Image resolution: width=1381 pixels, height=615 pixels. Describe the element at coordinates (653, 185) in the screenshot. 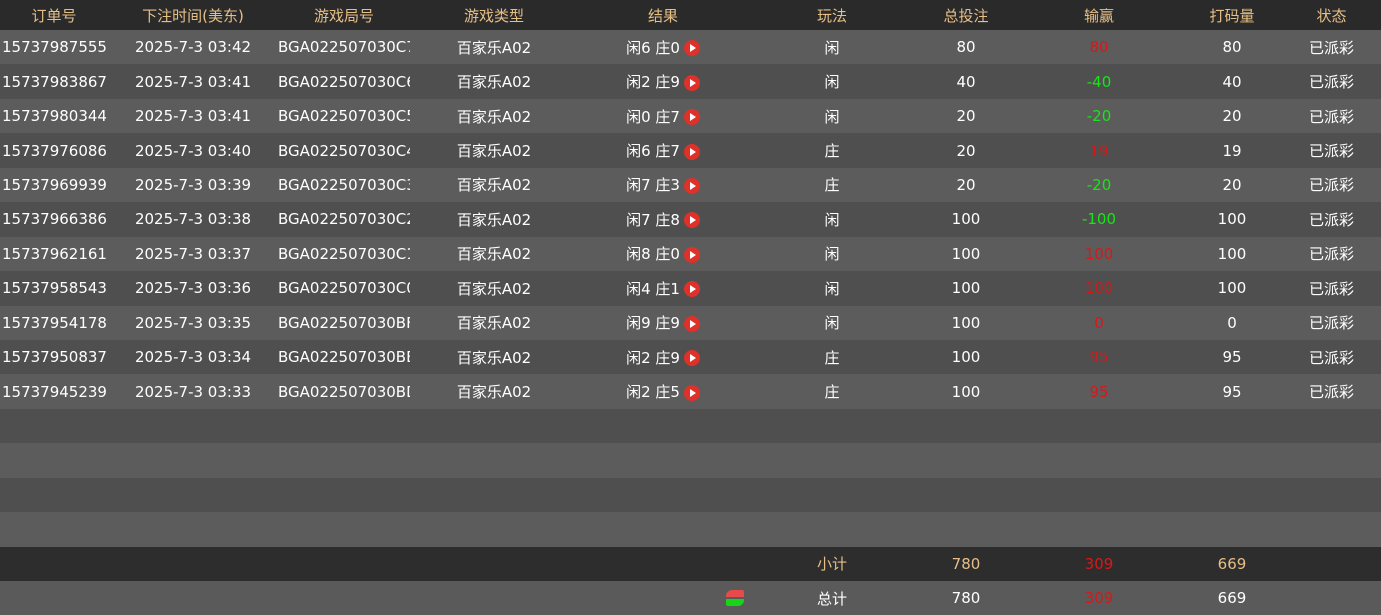

I see `result-text: 闲7 庄3` at that location.